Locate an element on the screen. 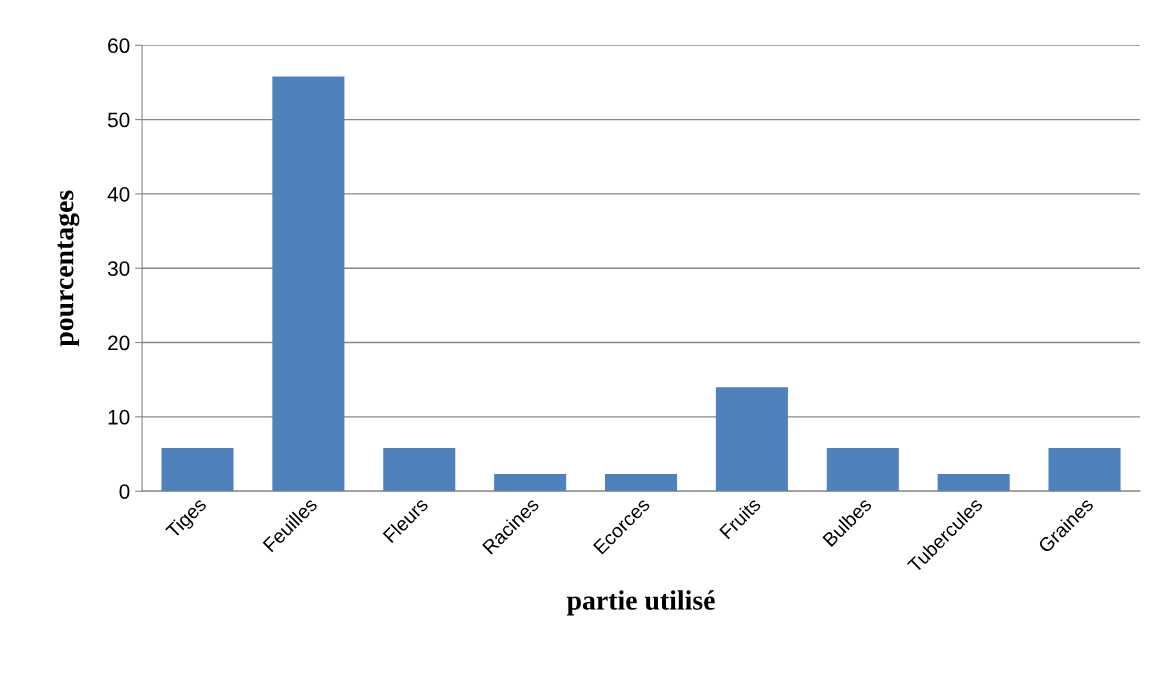  y-tick-label: 20 is located at coordinates (119, 343).